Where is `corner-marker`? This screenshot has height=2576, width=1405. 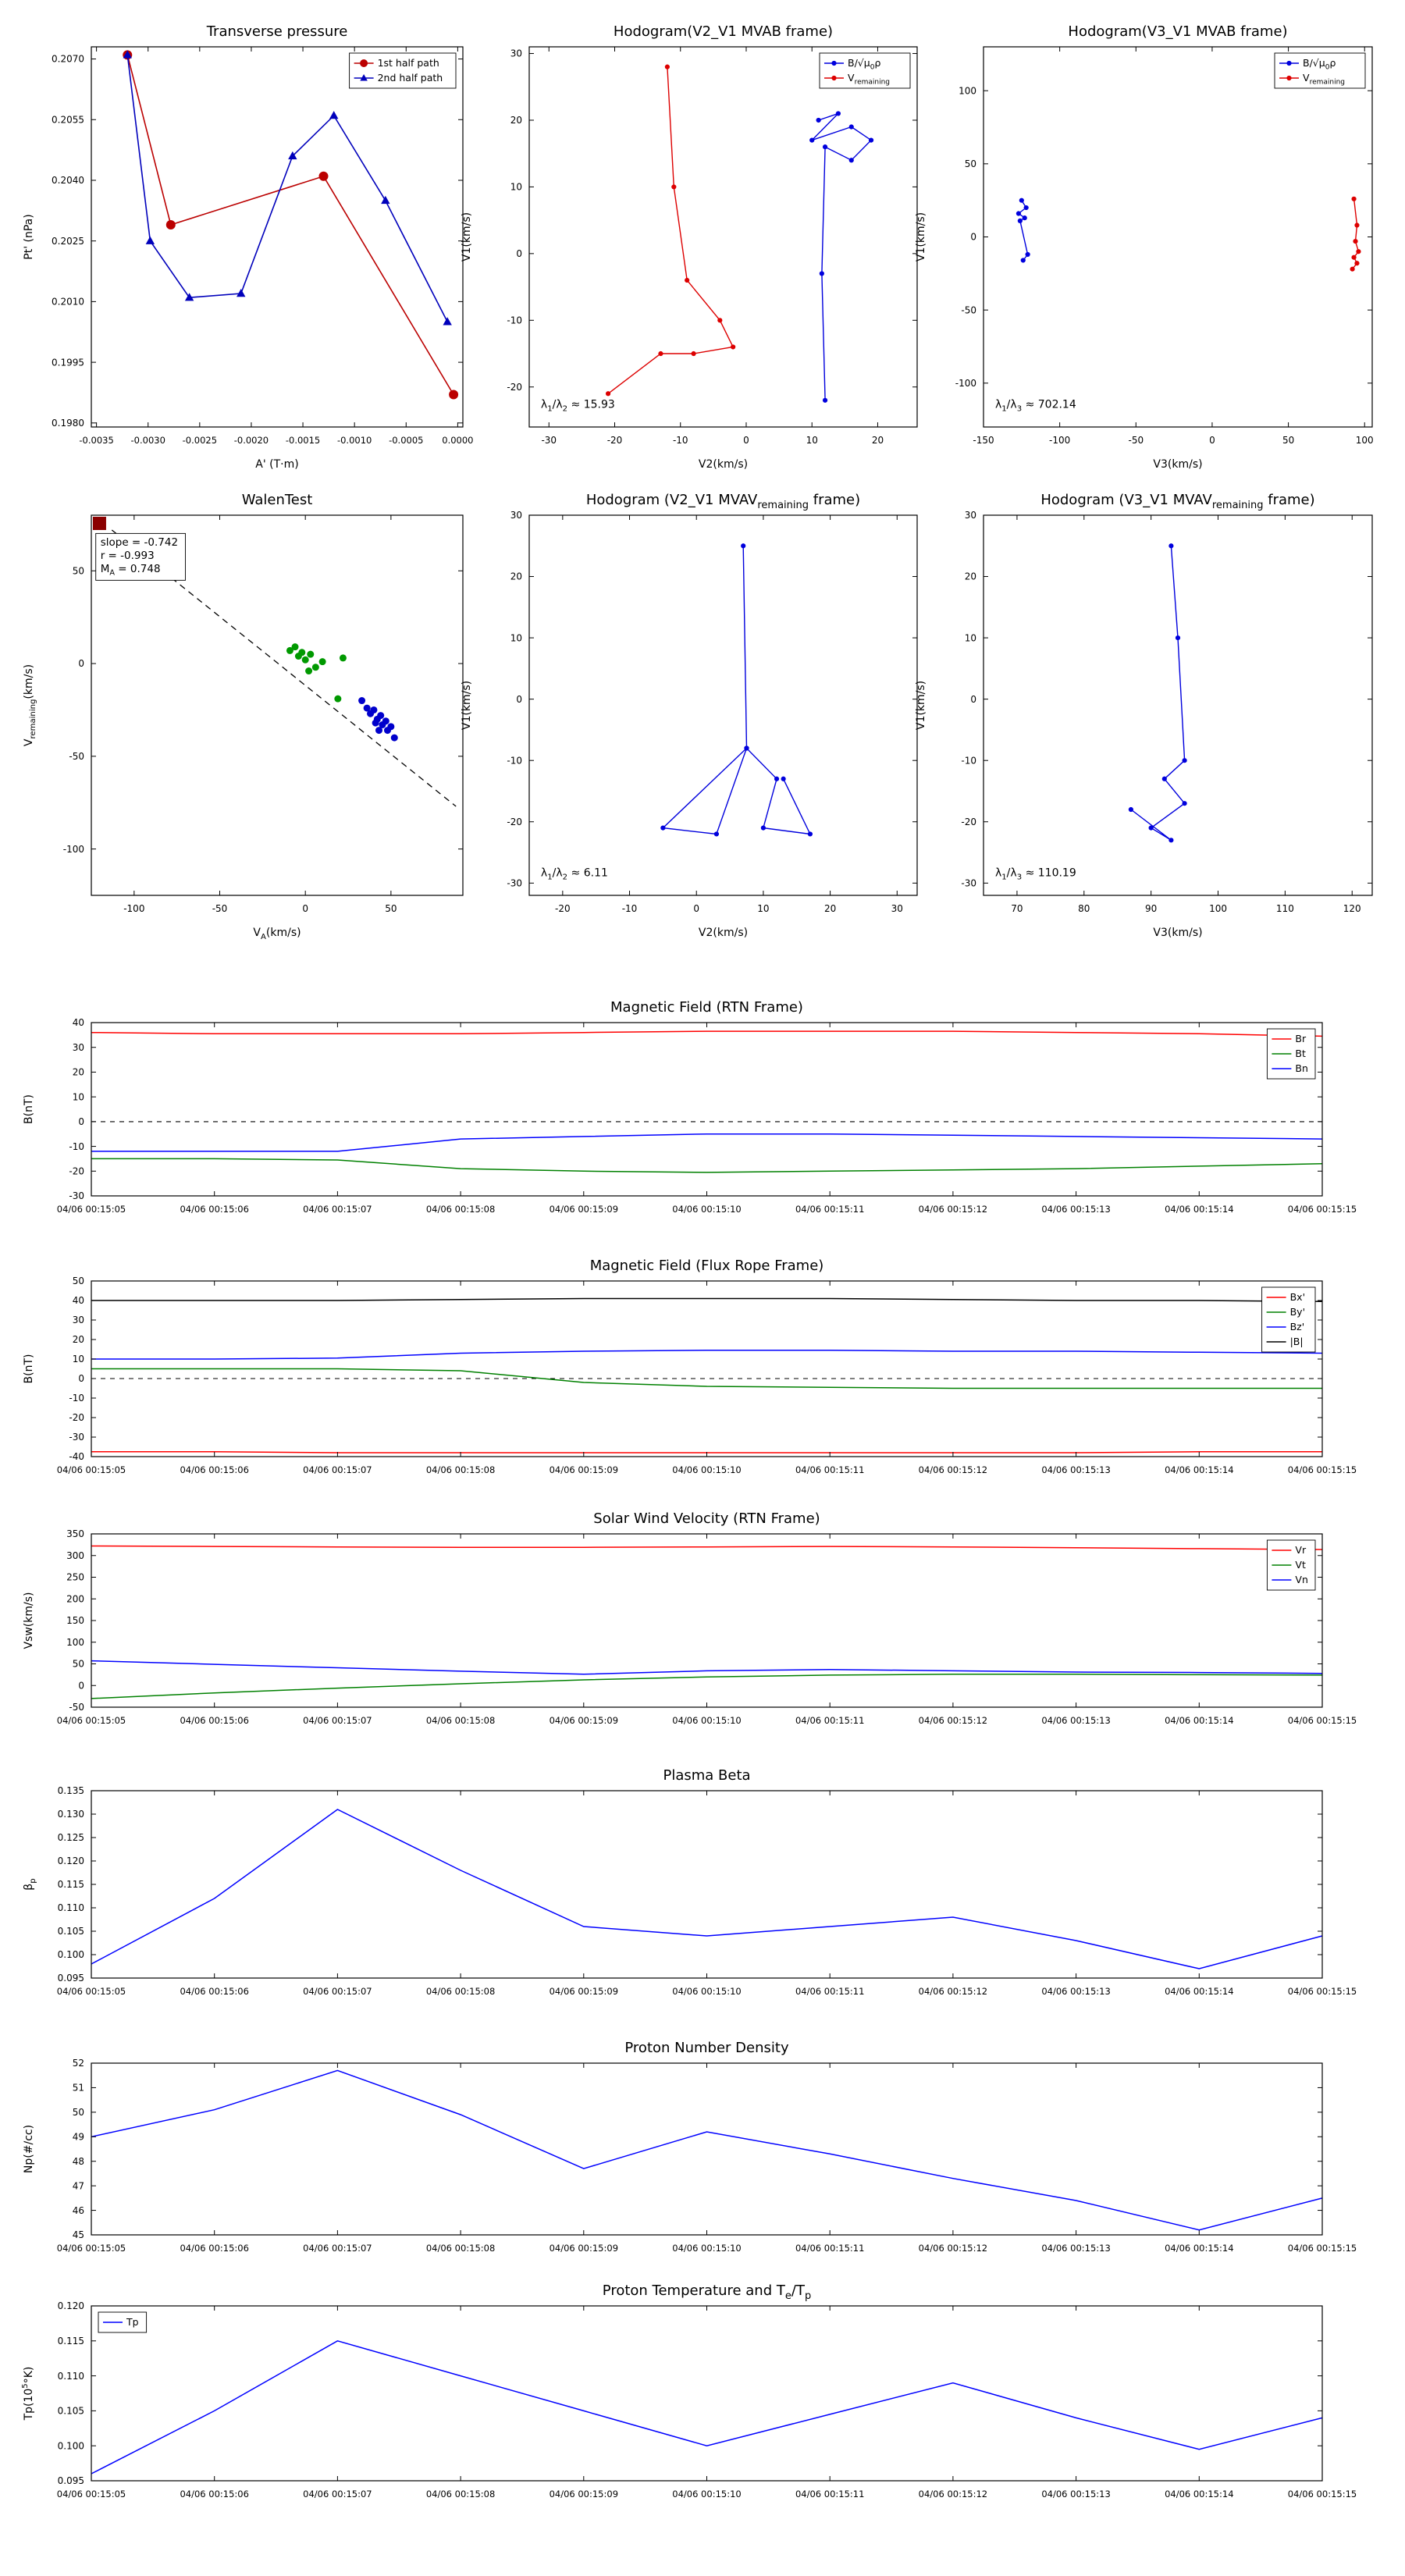
corner-marker is located at coordinates (99, 523).